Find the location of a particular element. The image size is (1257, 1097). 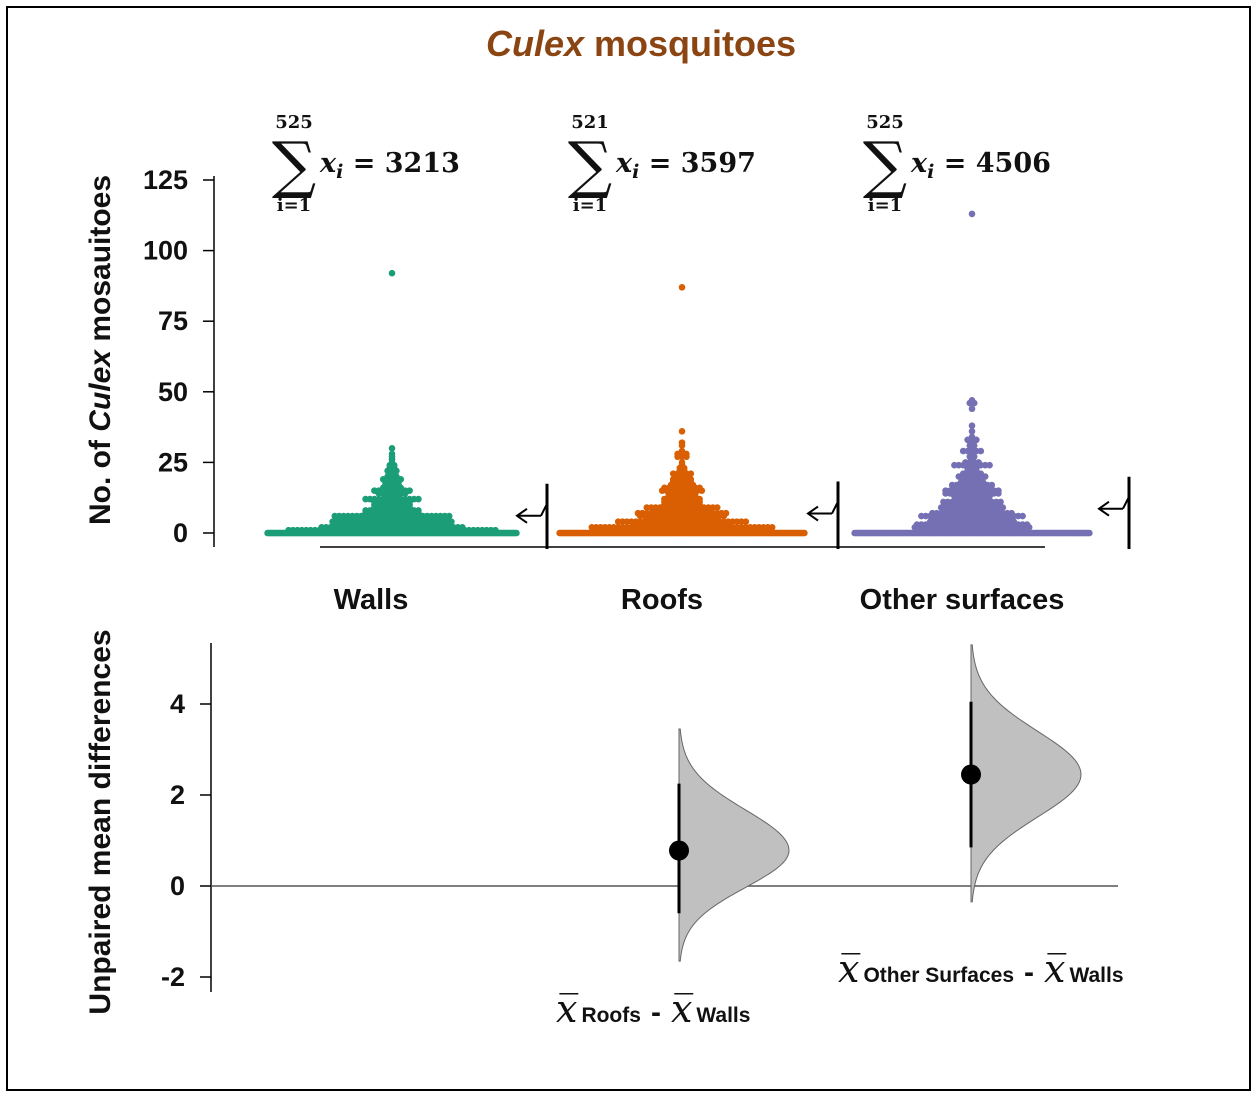

top-y-tick-label: 0 is located at coordinates (180, 533).